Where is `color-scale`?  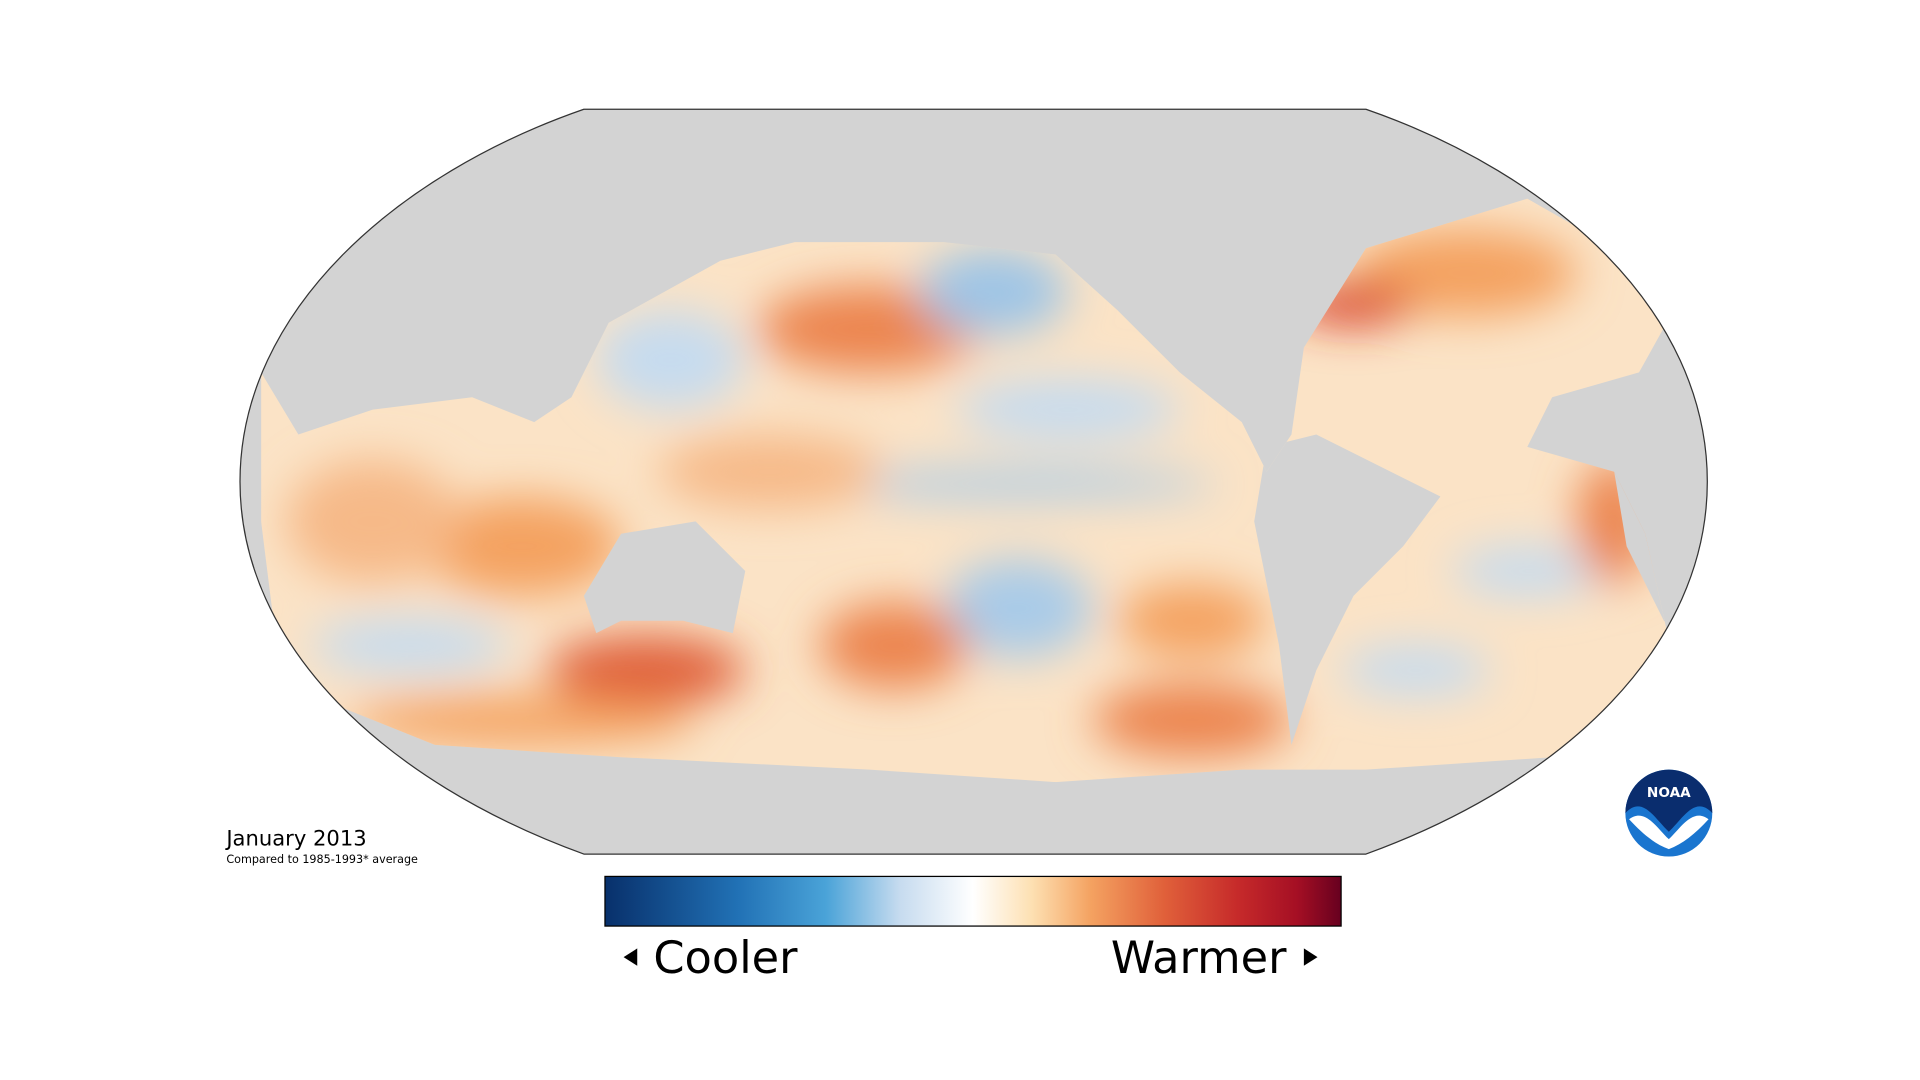
color-scale is located at coordinates (973, 901).